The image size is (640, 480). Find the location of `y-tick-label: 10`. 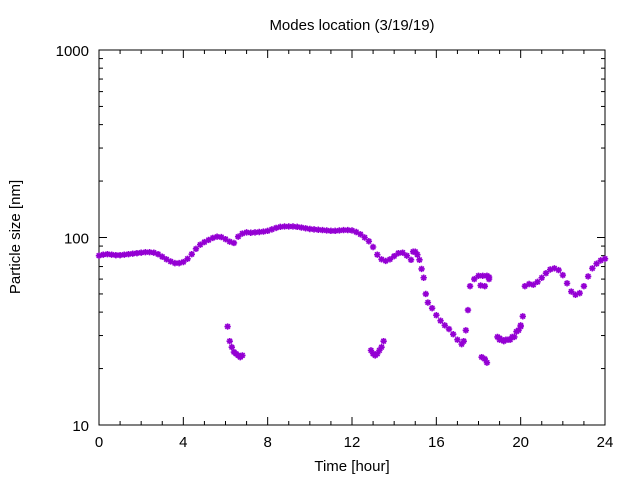

y-tick-label: 10 is located at coordinates (80, 426).